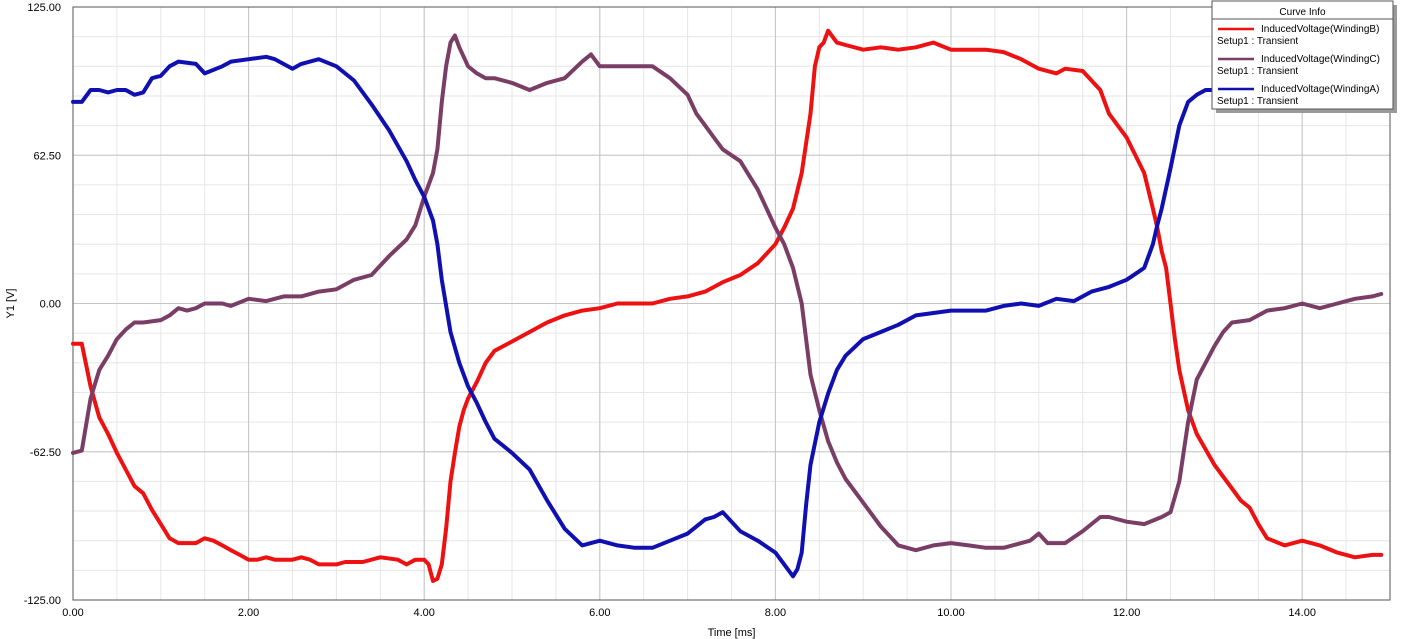 The width and height of the screenshot is (1412, 639). Describe the element at coordinates (1320, 29) in the screenshot. I see `legend-series-name: InducedVoltage(WindingB)` at that location.